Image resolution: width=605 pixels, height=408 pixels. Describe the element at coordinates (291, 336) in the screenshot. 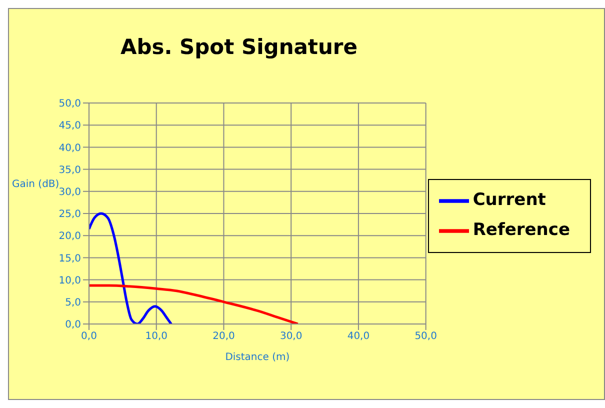

I see `x-tick-label: 30,0` at that location.